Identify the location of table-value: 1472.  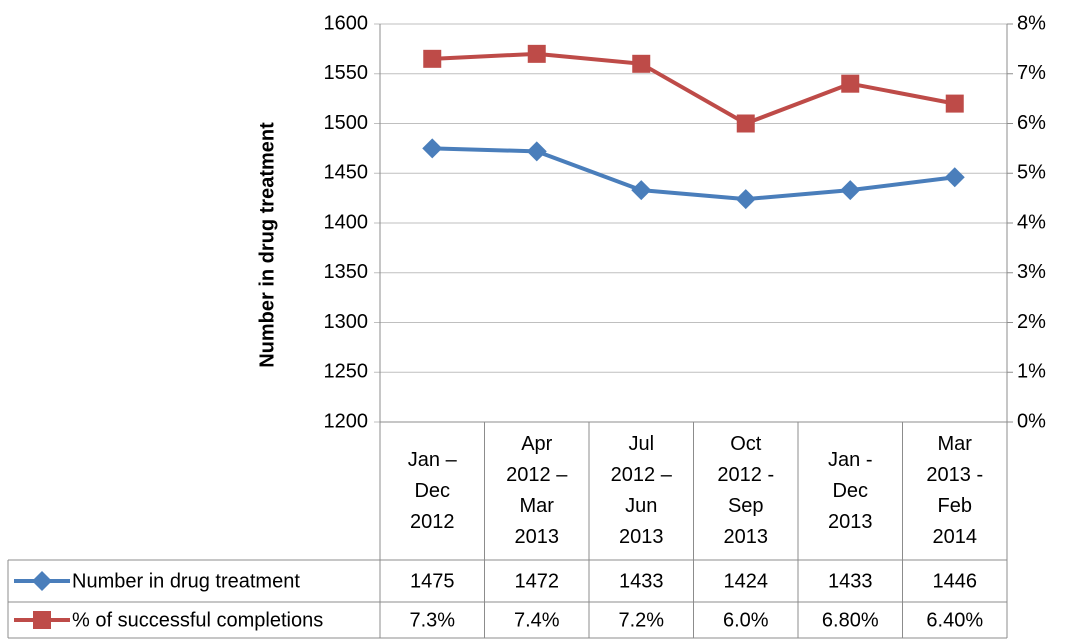
(537, 581).